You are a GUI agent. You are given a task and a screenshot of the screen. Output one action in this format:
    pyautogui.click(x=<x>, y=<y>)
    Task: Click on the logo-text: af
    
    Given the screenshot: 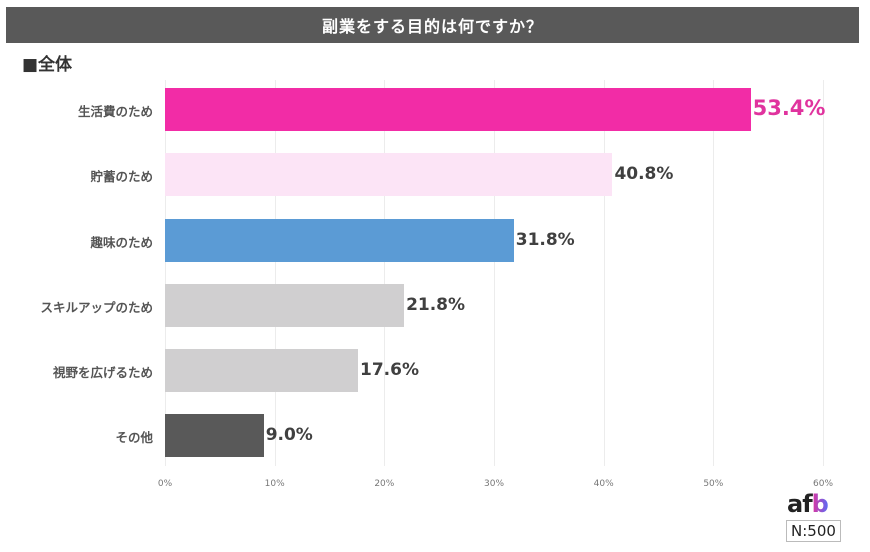 What is the action you would take?
    pyautogui.click(x=800, y=504)
    